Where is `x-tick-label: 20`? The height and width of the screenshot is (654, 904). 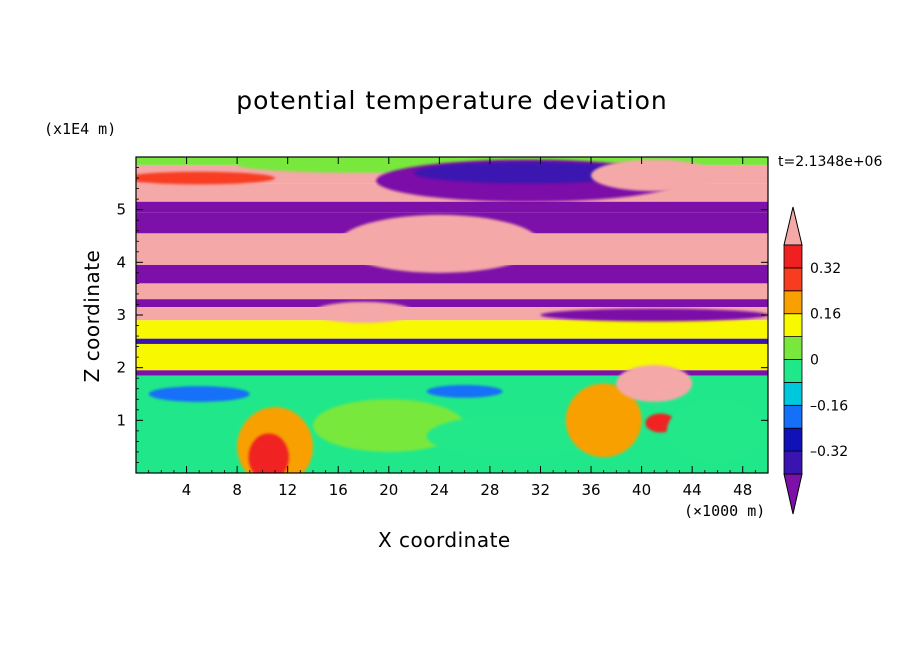
x-tick-label: 20 is located at coordinates (388, 490).